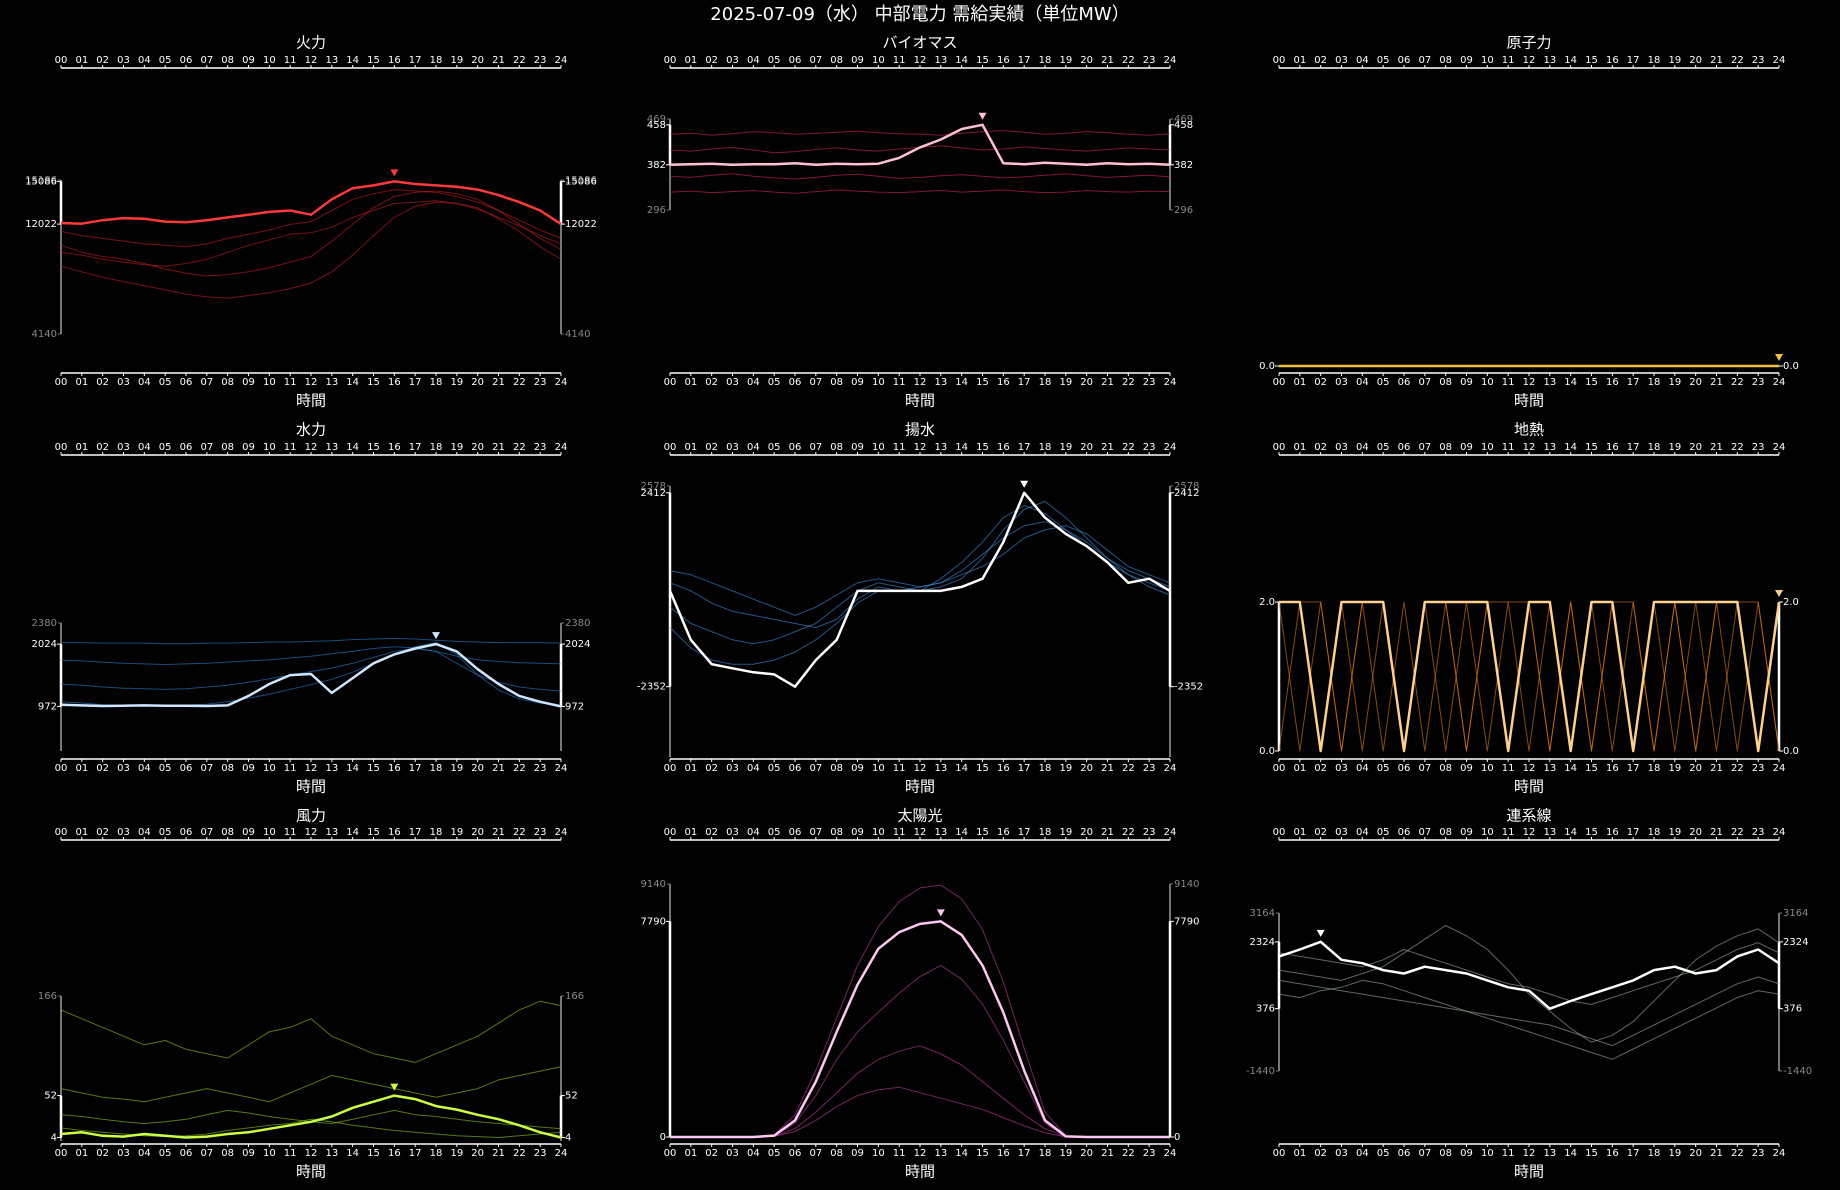 The width and height of the screenshot is (1840, 1190). What do you see at coordinates (1341, 382) in the screenshot?
I see `x-tick-label: 03` at bounding box center [1341, 382].